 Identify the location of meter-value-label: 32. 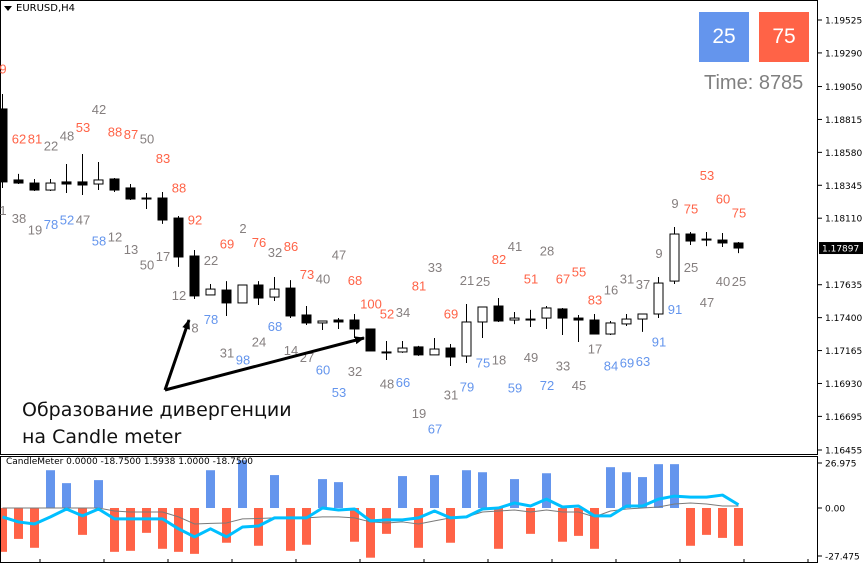
(355, 371).